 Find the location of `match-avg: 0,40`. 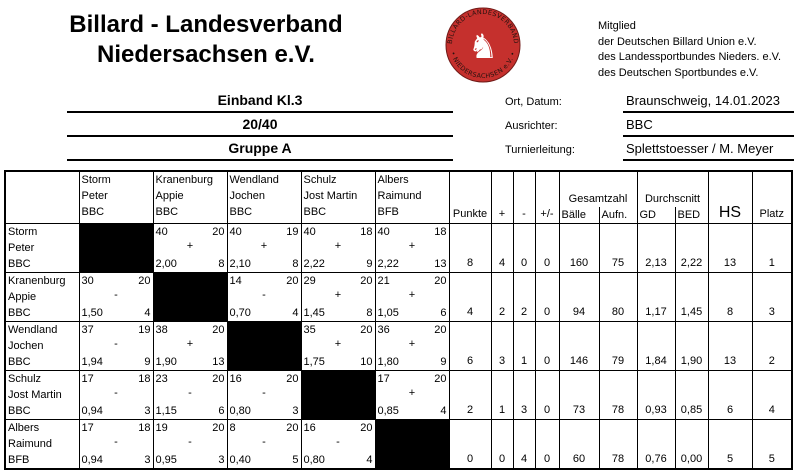

match-avg: 0,40 is located at coordinates (240, 459).